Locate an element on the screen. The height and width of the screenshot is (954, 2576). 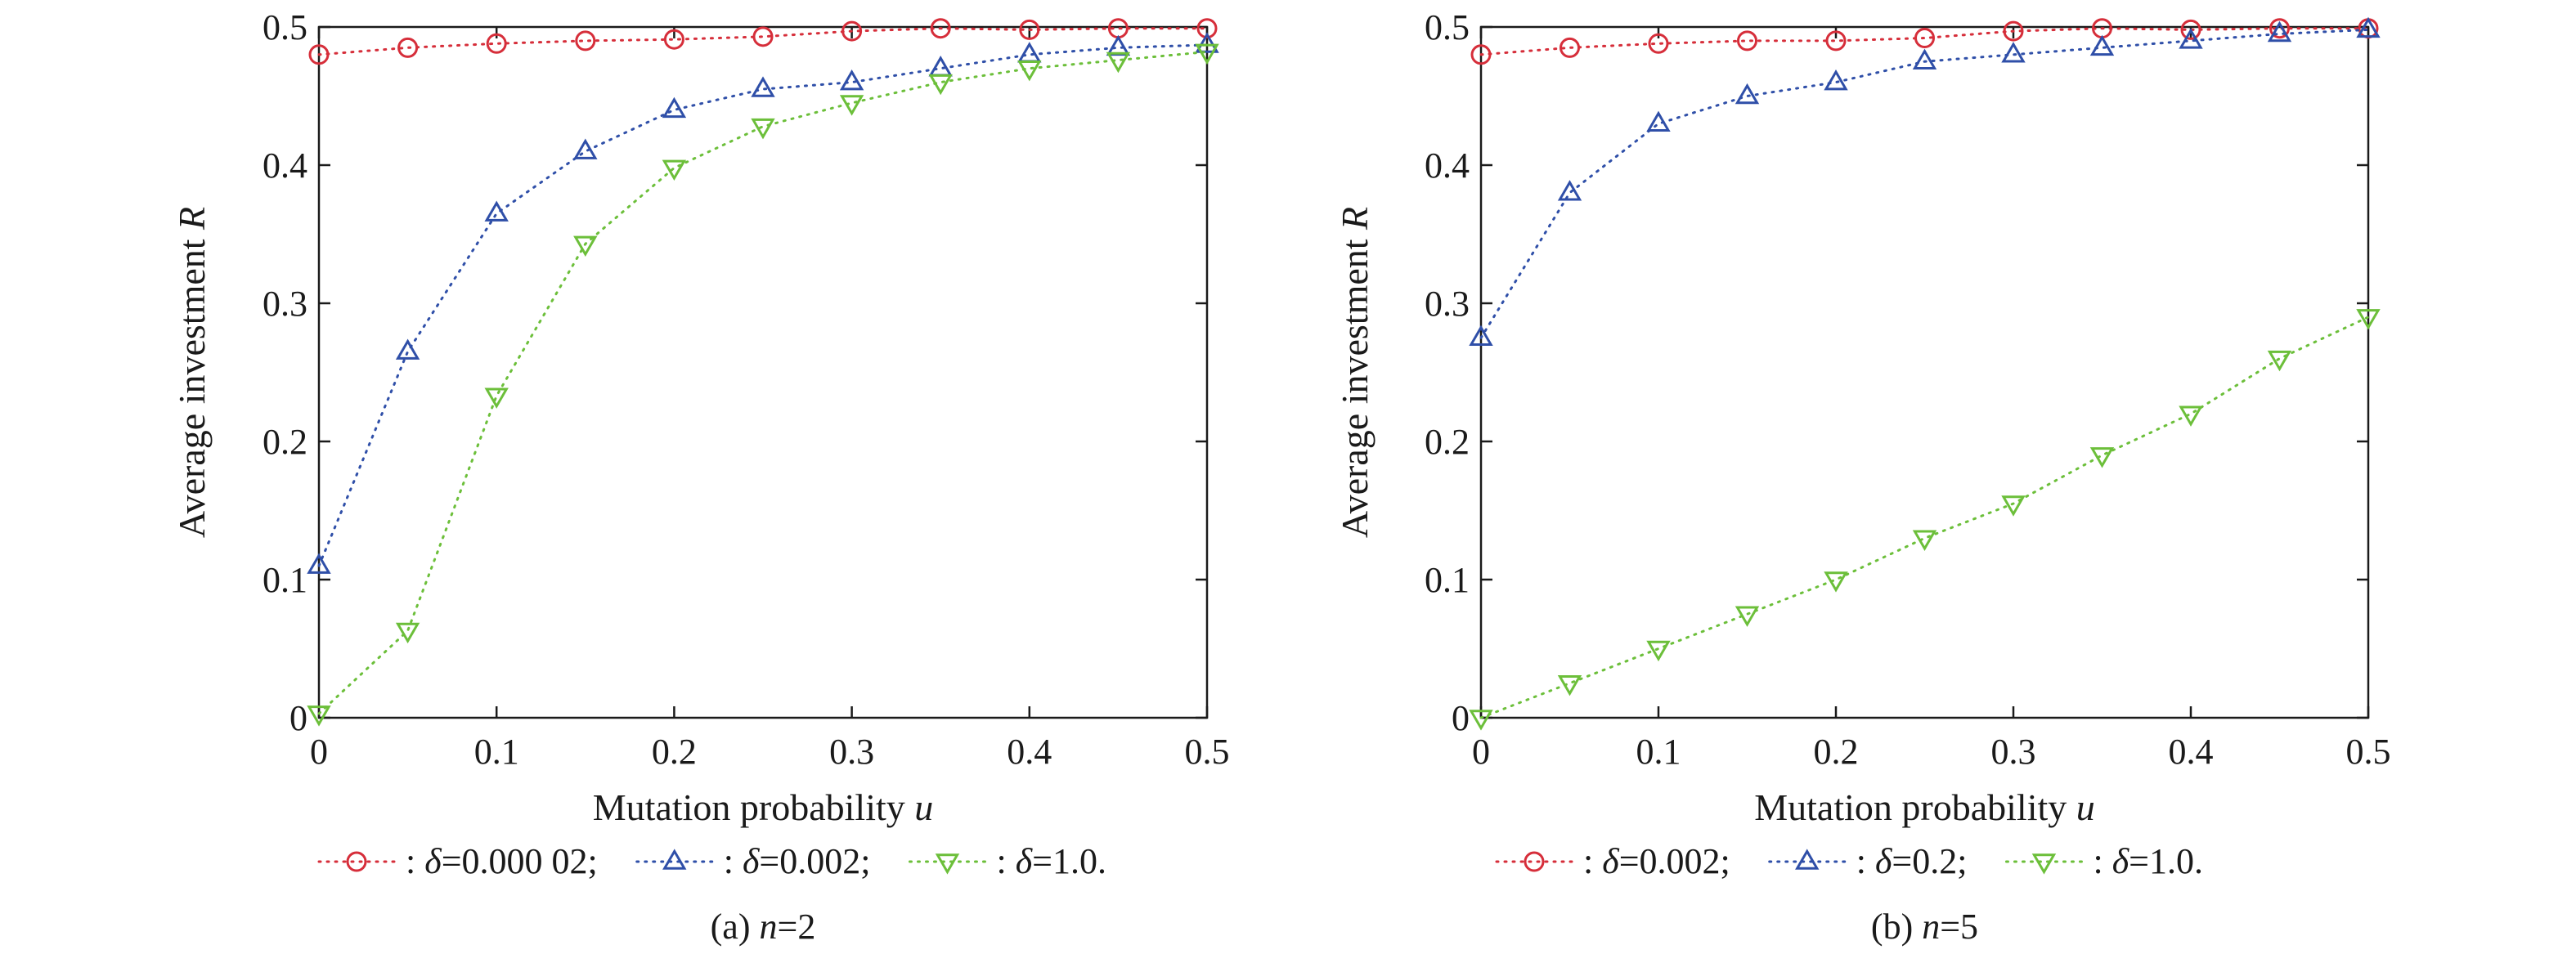
y-tick-label: 0.3 is located at coordinates (1447, 304).